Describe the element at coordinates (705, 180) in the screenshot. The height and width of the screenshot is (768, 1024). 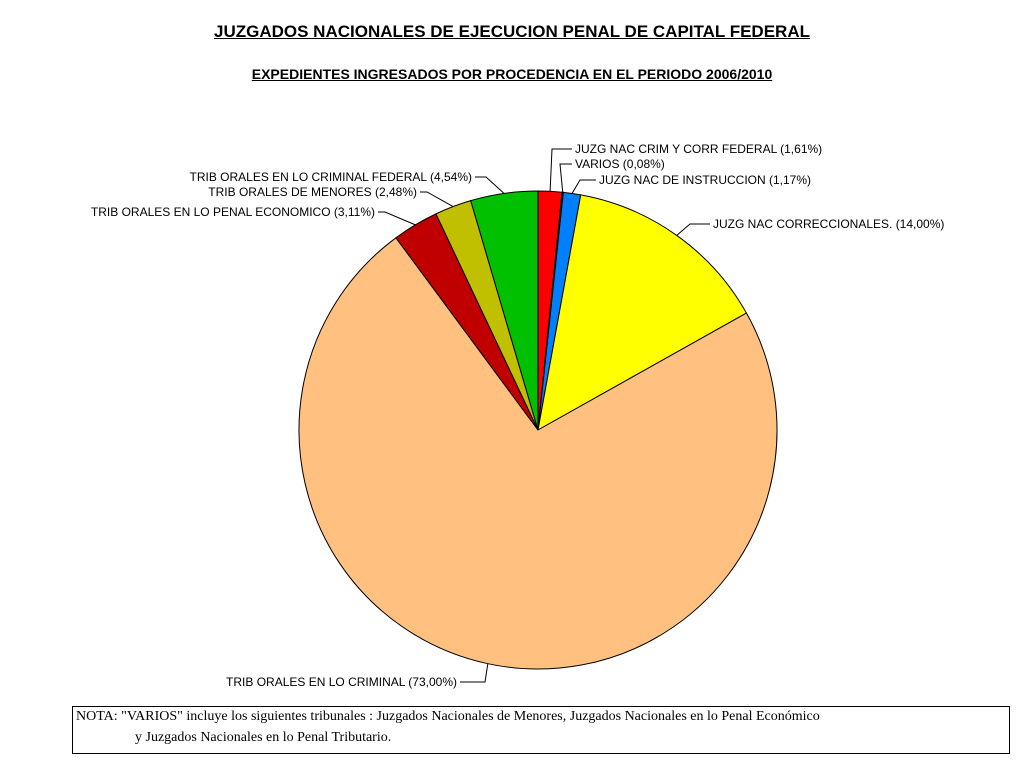
I see `slice-label: JUZG NAC DE INSTRUCCION (1,17%)` at that location.